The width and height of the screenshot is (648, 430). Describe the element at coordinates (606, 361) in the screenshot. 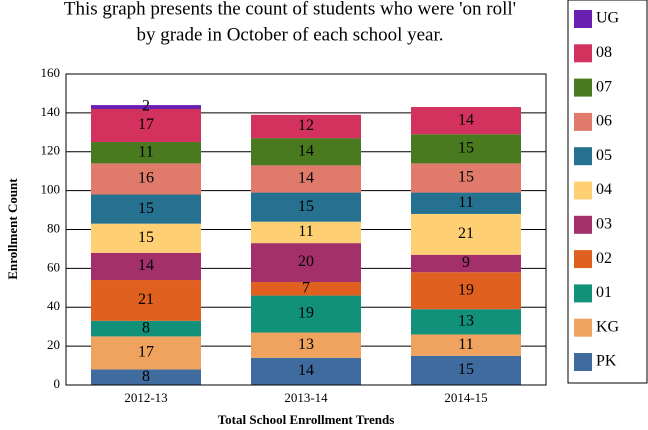

I see `legend-label: PK` at that location.